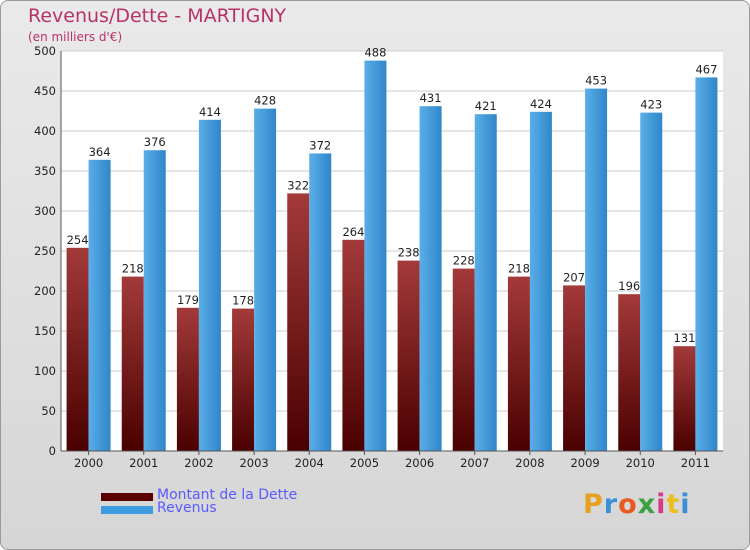 The height and width of the screenshot is (550, 750). Describe the element at coordinates (431, 98) in the screenshot. I see `data-label-revenus-2006: 431` at that location.